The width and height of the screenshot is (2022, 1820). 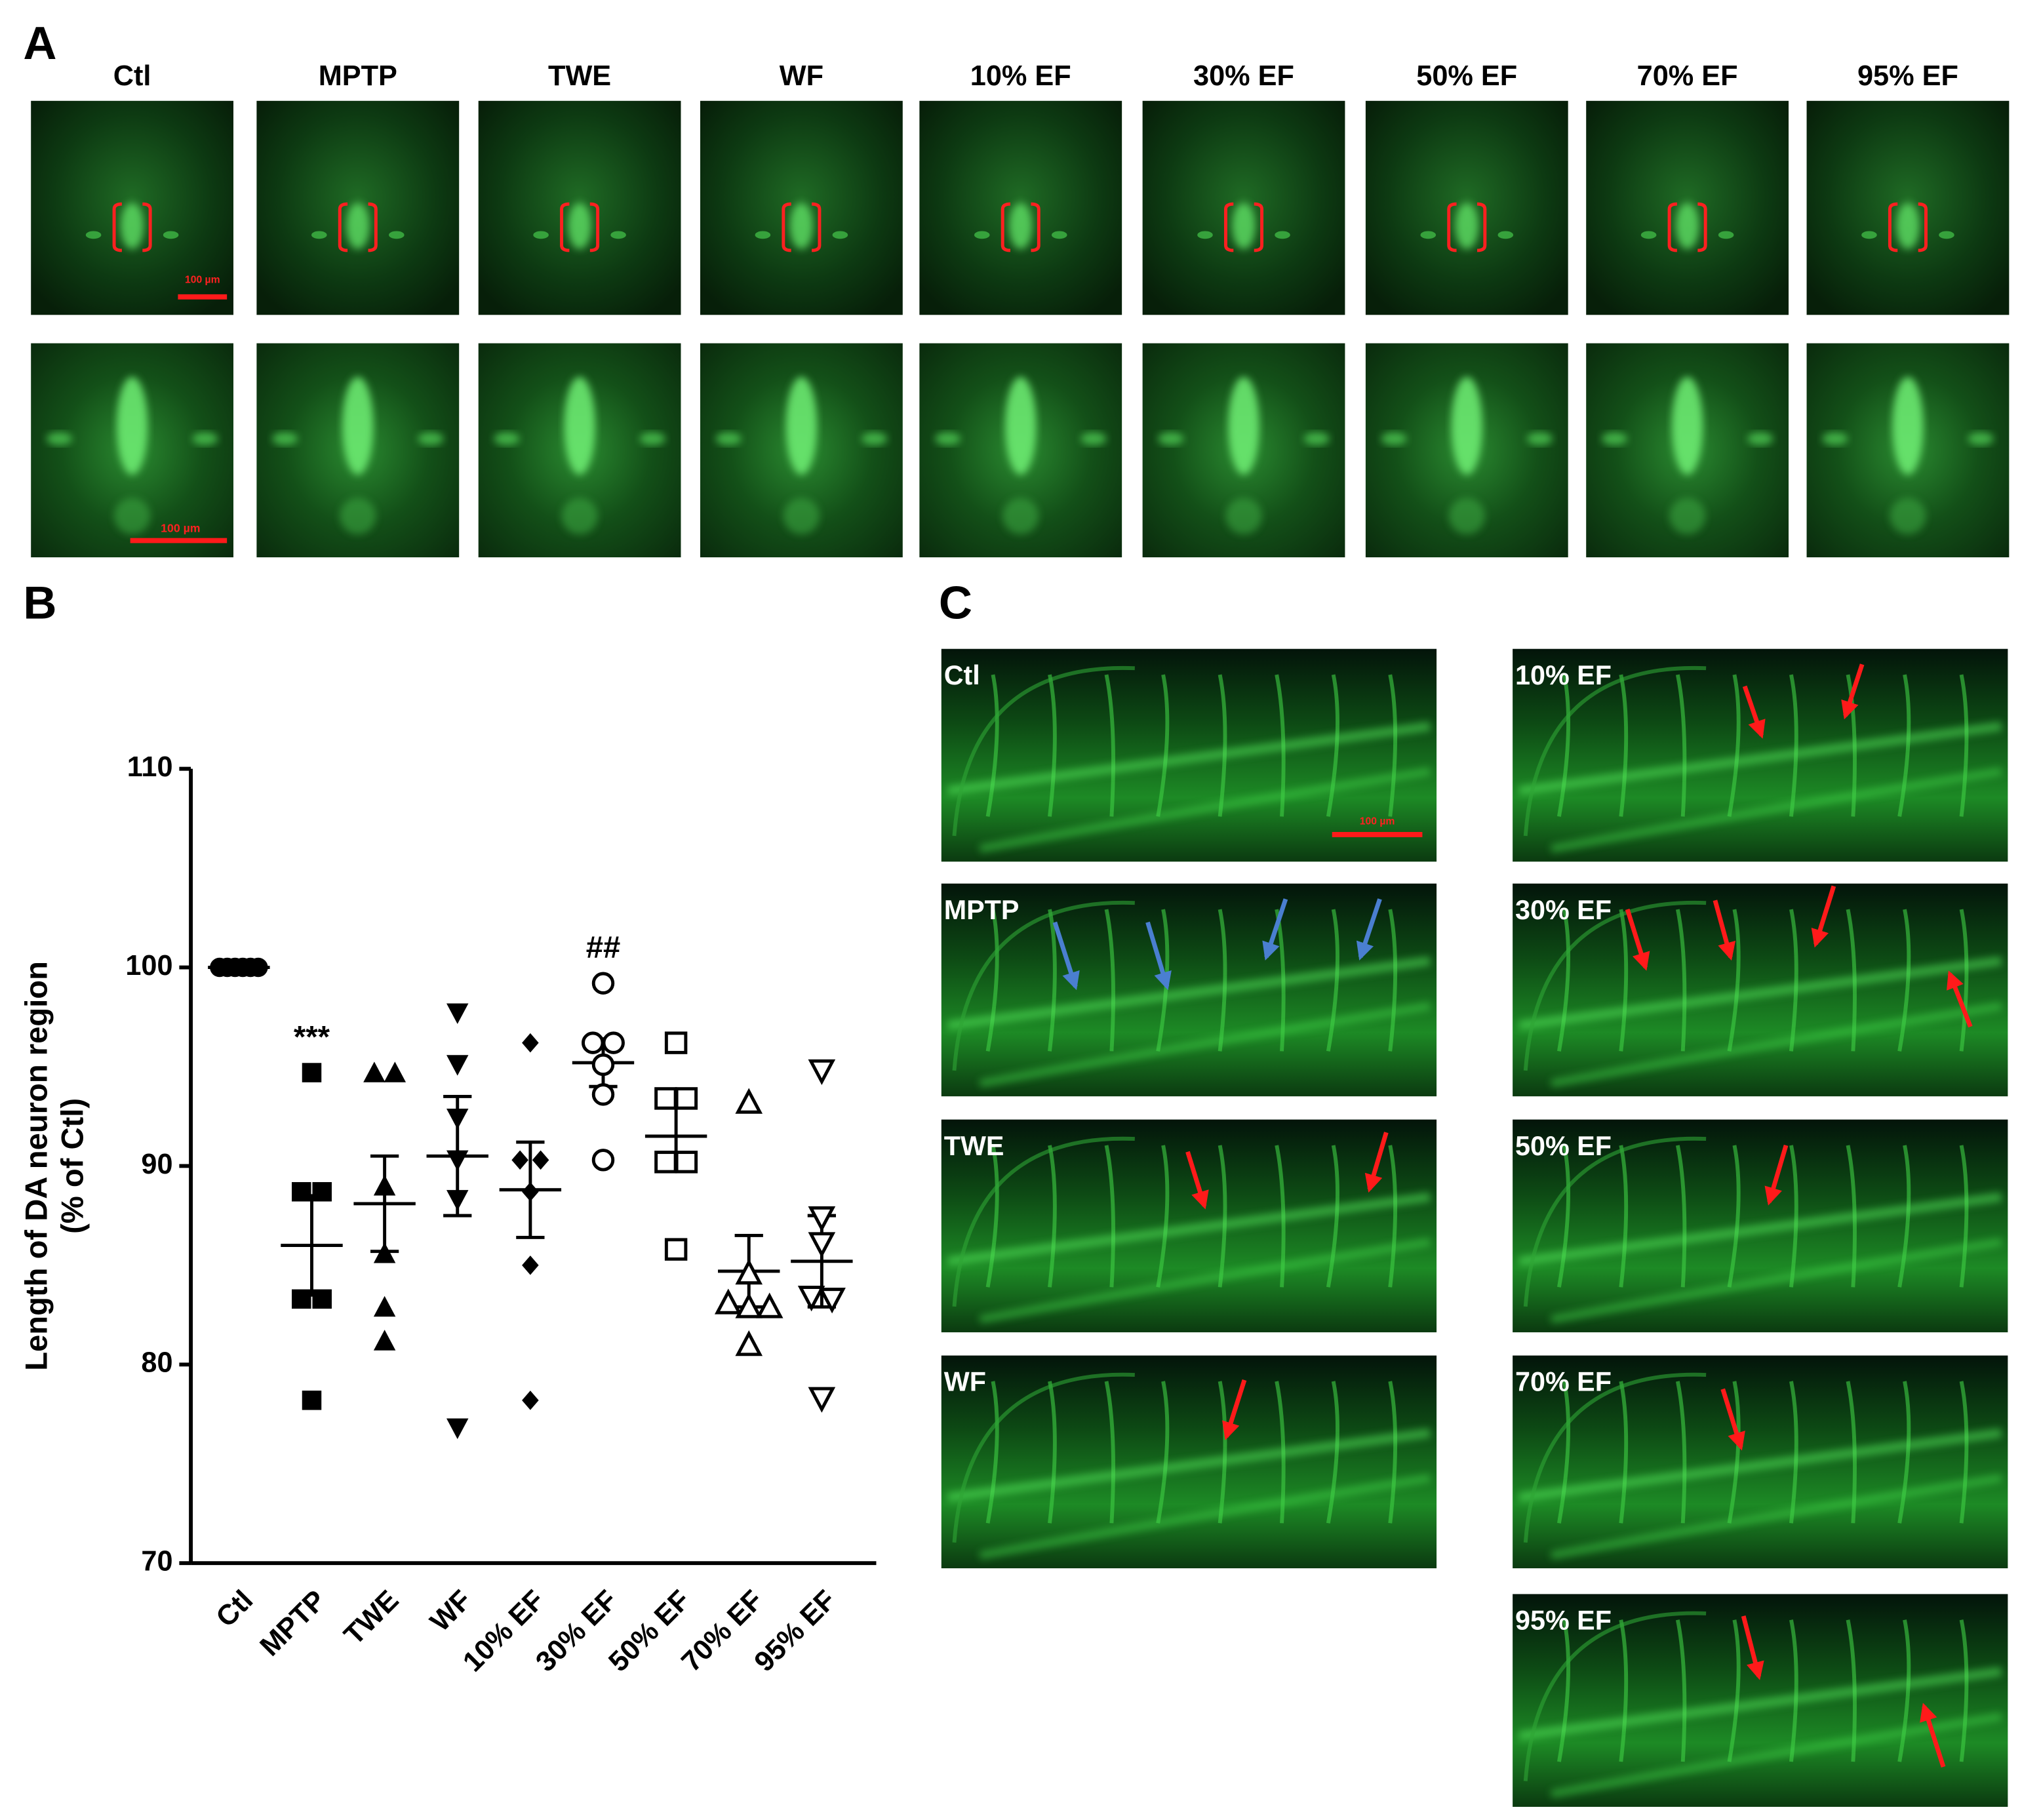 What do you see at coordinates (451, 1611) in the screenshot?
I see `x-tick-label: WF` at bounding box center [451, 1611].